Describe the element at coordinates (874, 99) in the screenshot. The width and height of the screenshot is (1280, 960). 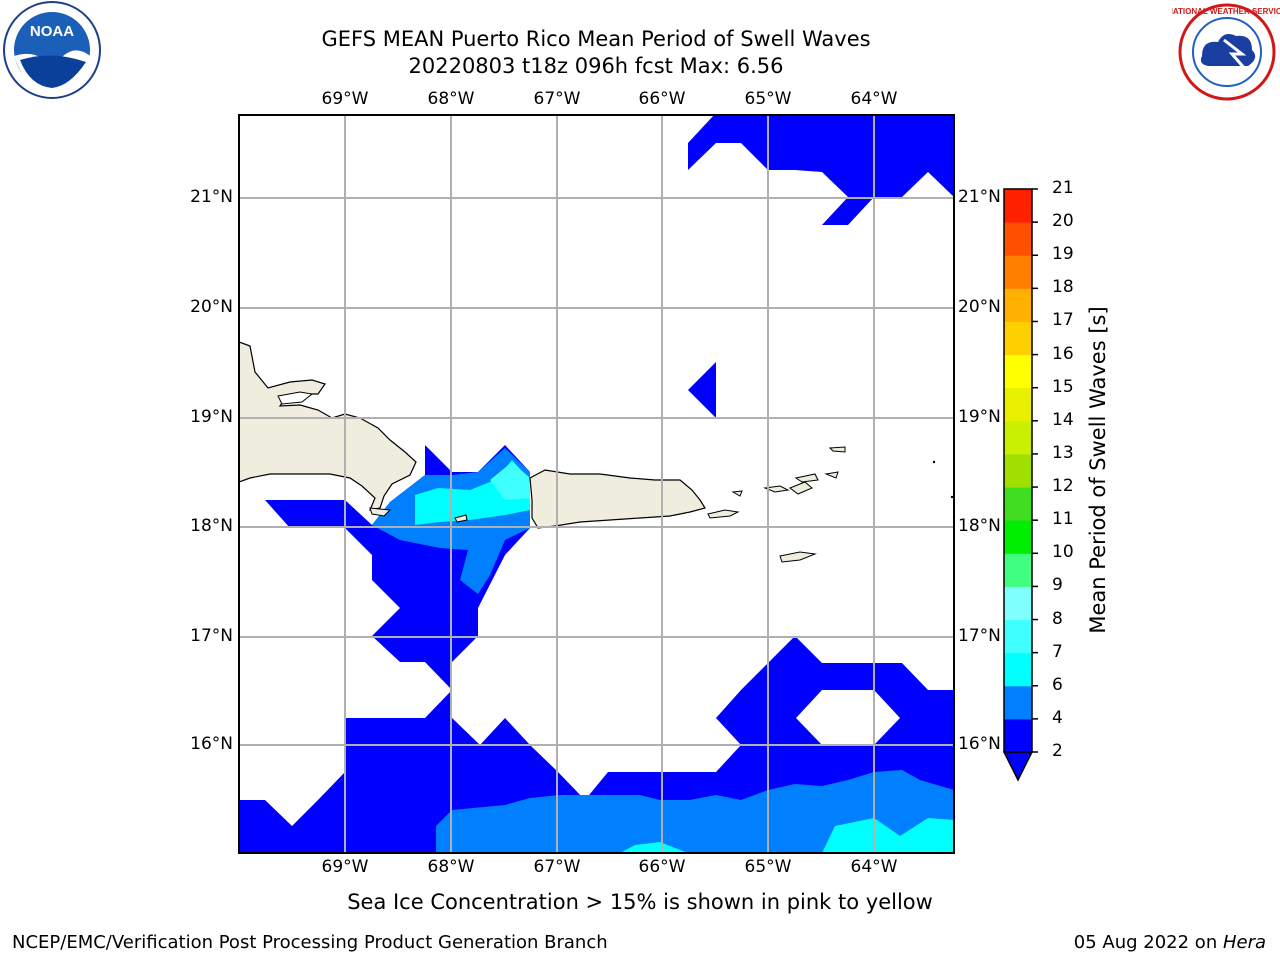
I see `lon-label-top: 64°W` at that location.